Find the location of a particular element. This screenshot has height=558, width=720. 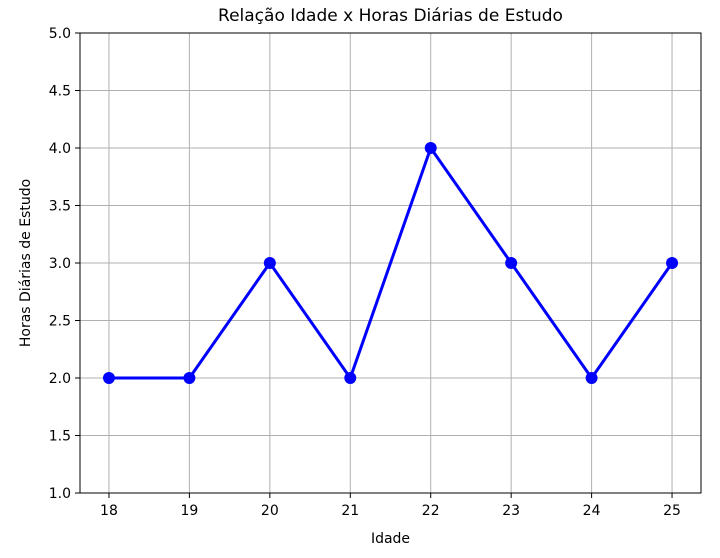

x-tick-label: 24 is located at coordinates (592, 511).